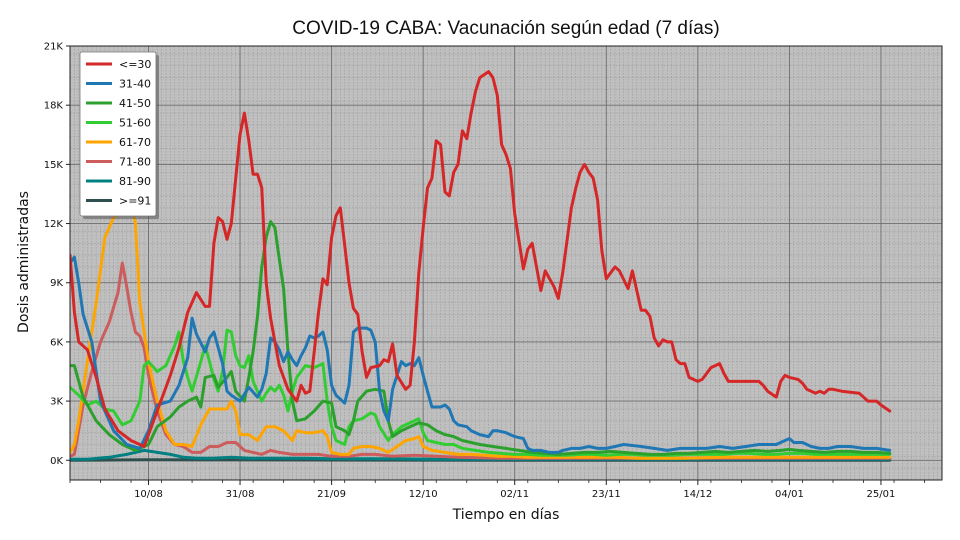 The height and width of the screenshot is (540, 960). What do you see at coordinates (56, 283) in the screenshot?
I see `y-tick-label: 9K` at bounding box center [56, 283].